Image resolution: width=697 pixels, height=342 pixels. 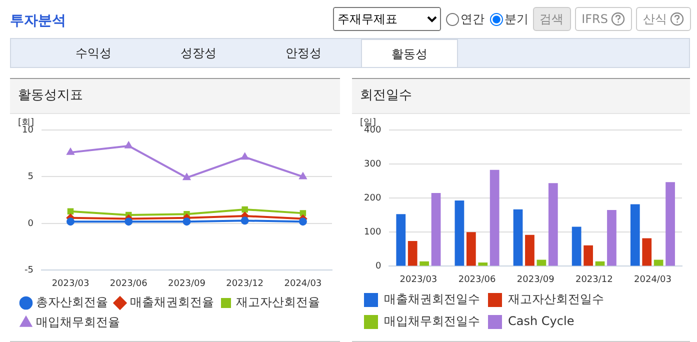 I want to click on y-tick-label: 300, so click(x=373, y=164).